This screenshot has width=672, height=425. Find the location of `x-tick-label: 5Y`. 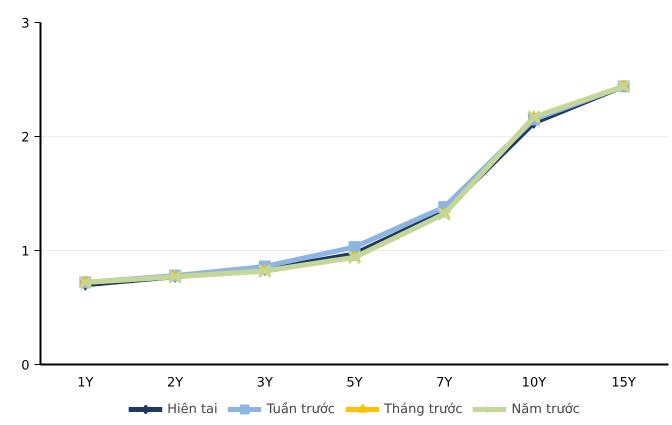

x-tick-label: 5Y is located at coordinates (354, 383).